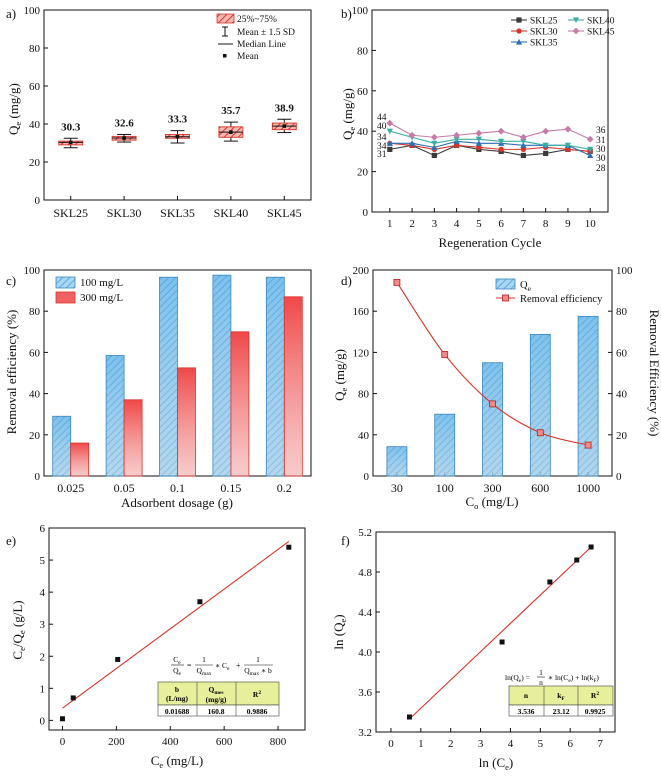 The width and height of the screenshot is (661, 777). Describe the element at coordinates (101, 298) in the screenshot. I see `legend-300-label: 300 mg/L` at that location.